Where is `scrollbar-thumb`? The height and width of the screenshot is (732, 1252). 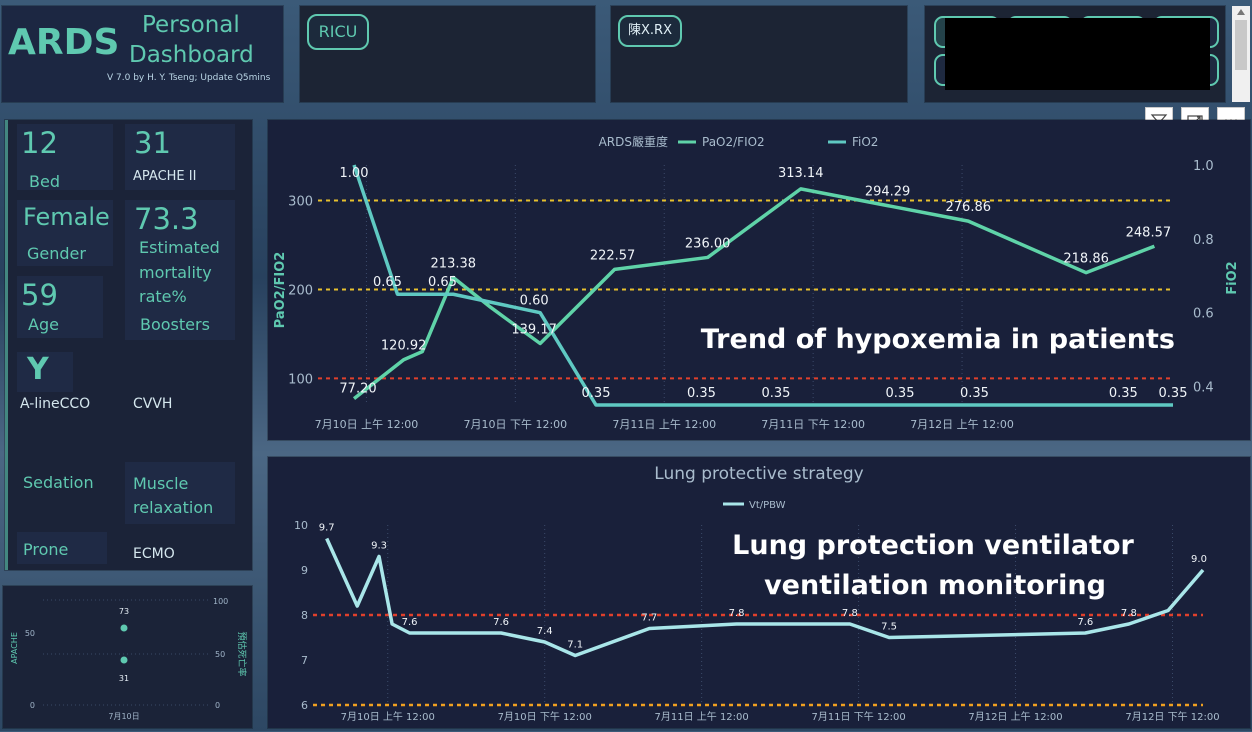
scrollbar-thumb is located at coordinates (1241, 45).